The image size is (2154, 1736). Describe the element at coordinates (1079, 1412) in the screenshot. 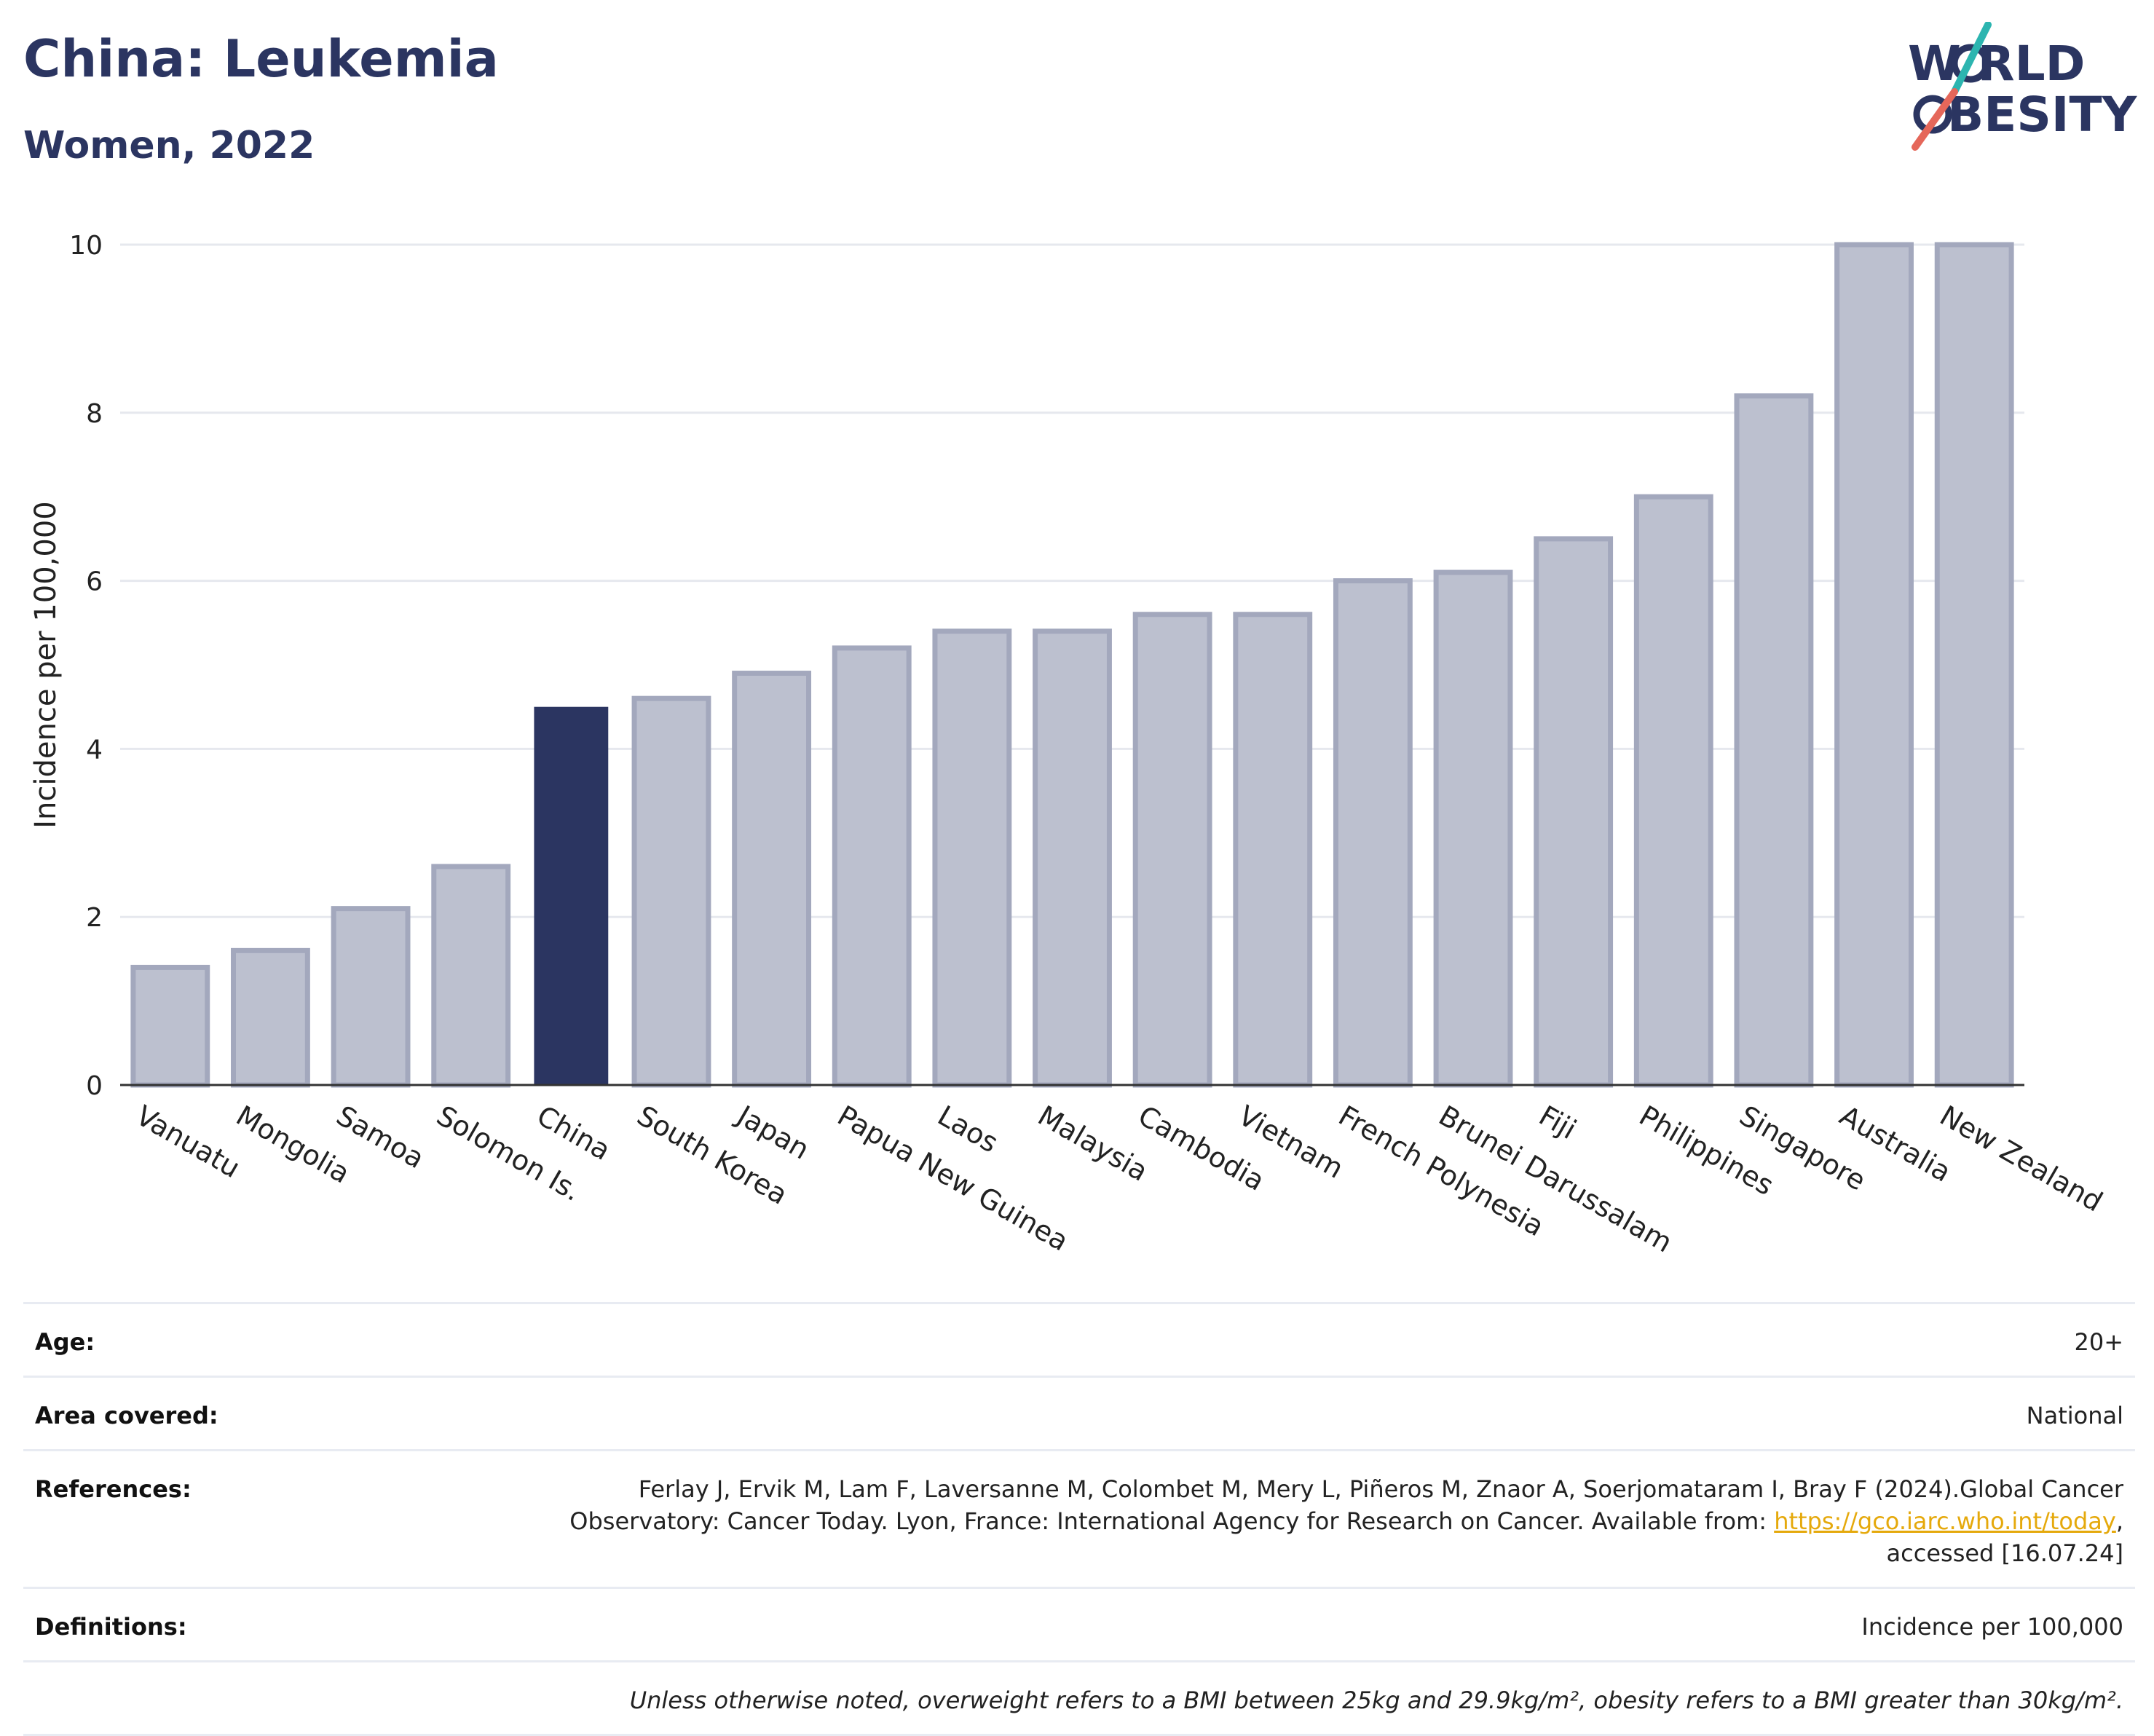

I see `meta-row-area: Area covered: National` at that location.